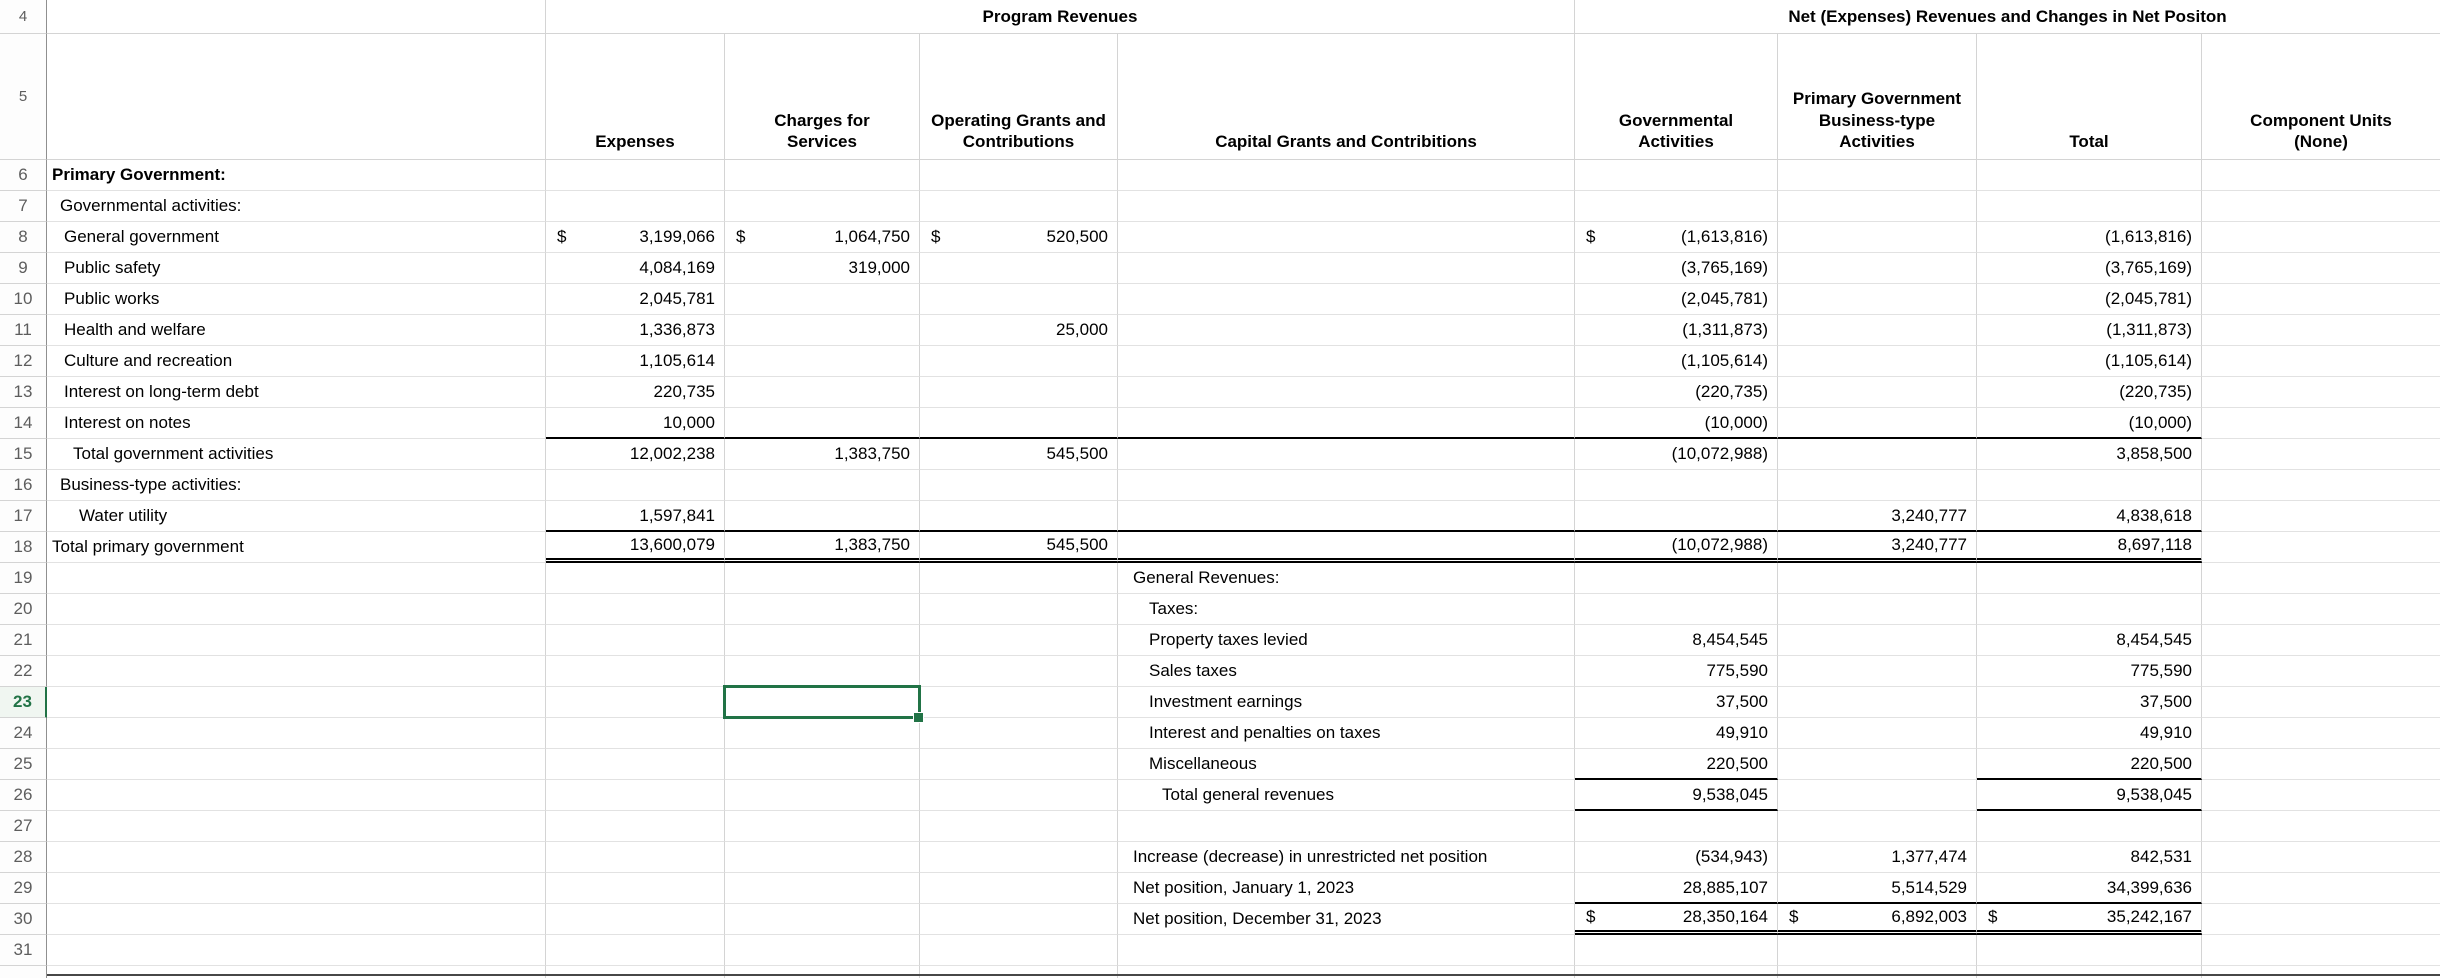 This screenshot has height=978, width=2440. What do you see at coordinates (296, 950) in the screenshot?
I see `cell-A31` at bounding box center [296, 950].